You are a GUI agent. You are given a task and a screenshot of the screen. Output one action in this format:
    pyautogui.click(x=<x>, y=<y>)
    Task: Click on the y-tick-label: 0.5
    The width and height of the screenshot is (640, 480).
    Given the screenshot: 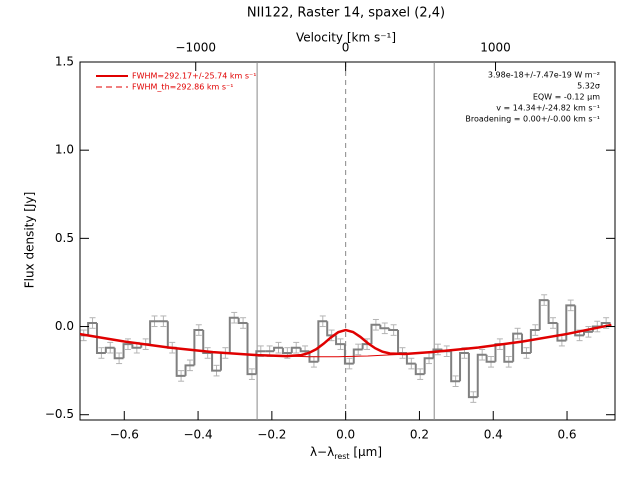 What is the action you would take?
    pyautogui.click(x=64, y=238)
    